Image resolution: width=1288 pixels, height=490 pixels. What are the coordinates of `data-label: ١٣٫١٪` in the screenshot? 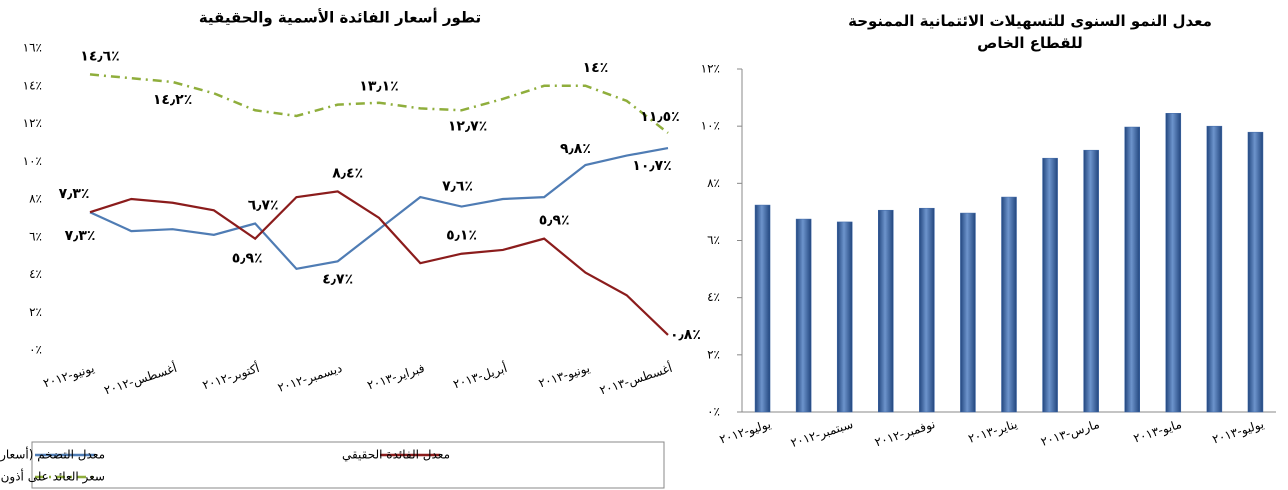 It's located at (378, 87).